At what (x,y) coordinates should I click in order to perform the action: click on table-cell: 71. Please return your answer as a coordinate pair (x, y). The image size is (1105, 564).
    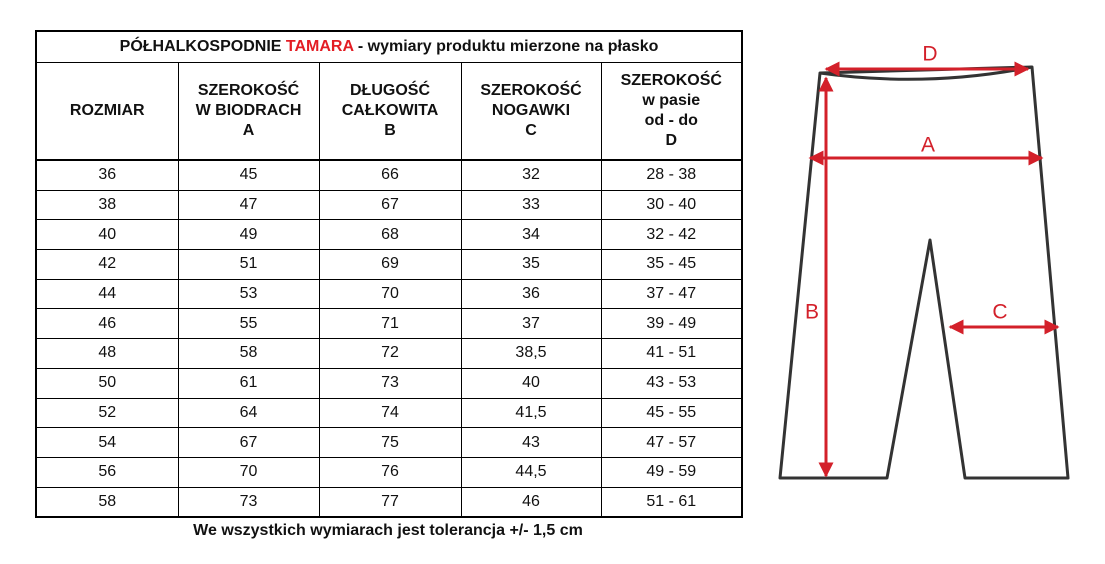
    Looking at the image, I should click on (390, 324).